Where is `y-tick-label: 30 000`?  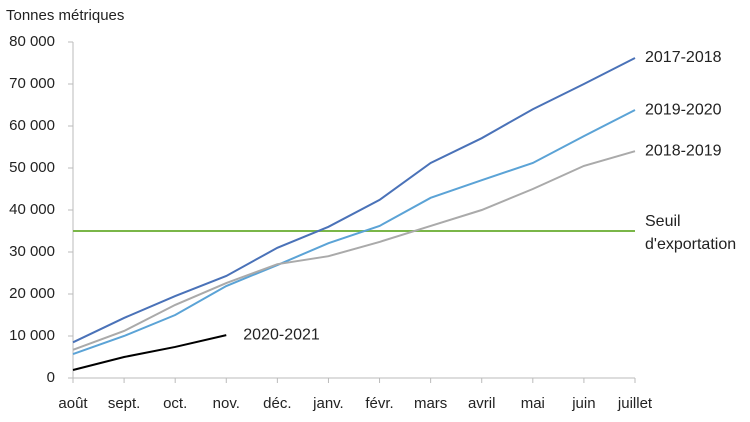 y-tick-label: 30 000 is located at coordinates (32, 251).